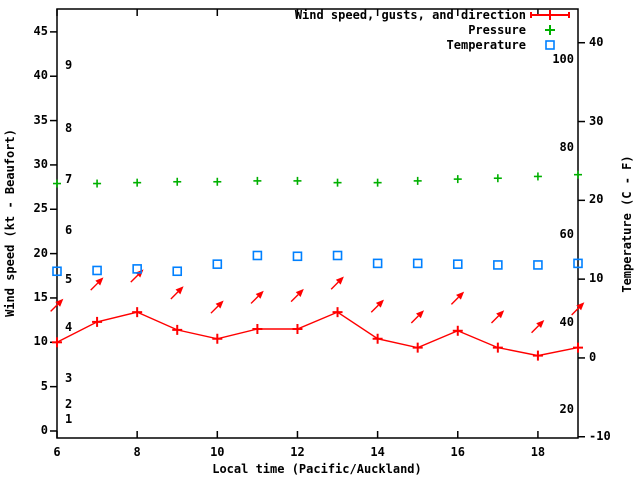  What do you see at coordinates (69, 404) in the screenshot?
I see `beaufort-tick-label: 2` at bounding box center [69, 404].